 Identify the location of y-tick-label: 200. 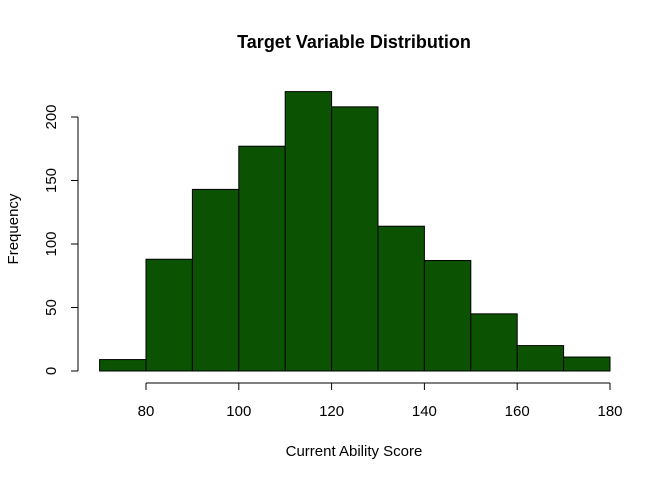
(51, 116).